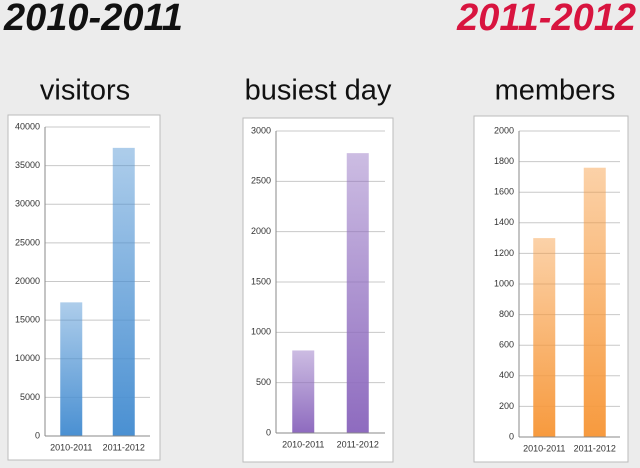  Describe the element at coordinates (555, 91) in the screenshot. I see `chart-title: members` at that location.